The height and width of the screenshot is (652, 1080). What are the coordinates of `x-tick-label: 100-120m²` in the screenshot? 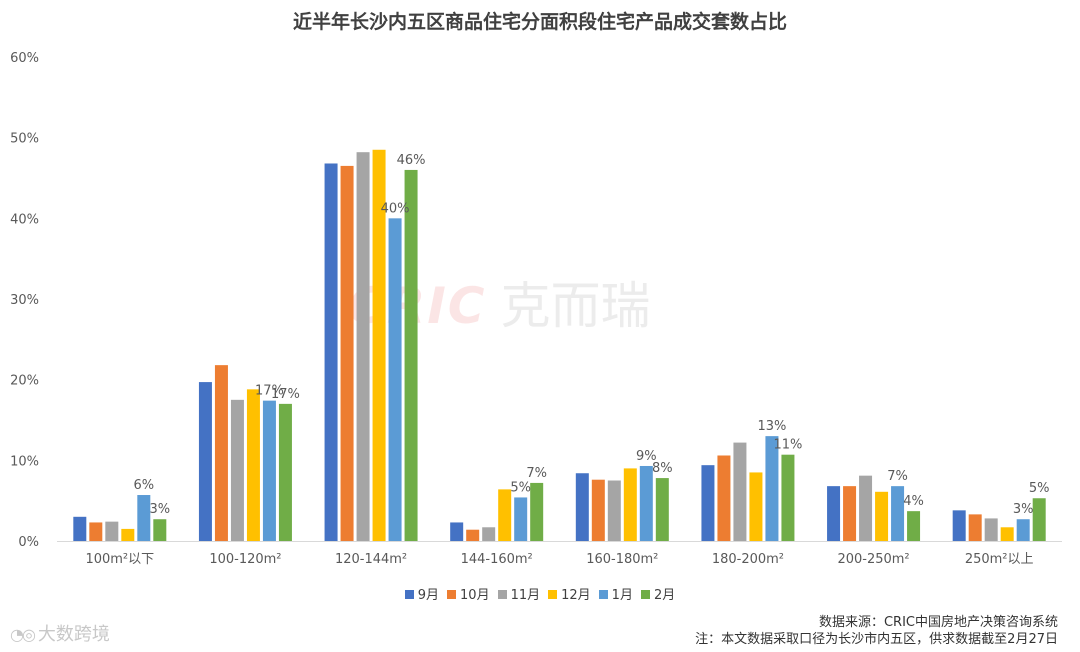 It's located at (245, 559).